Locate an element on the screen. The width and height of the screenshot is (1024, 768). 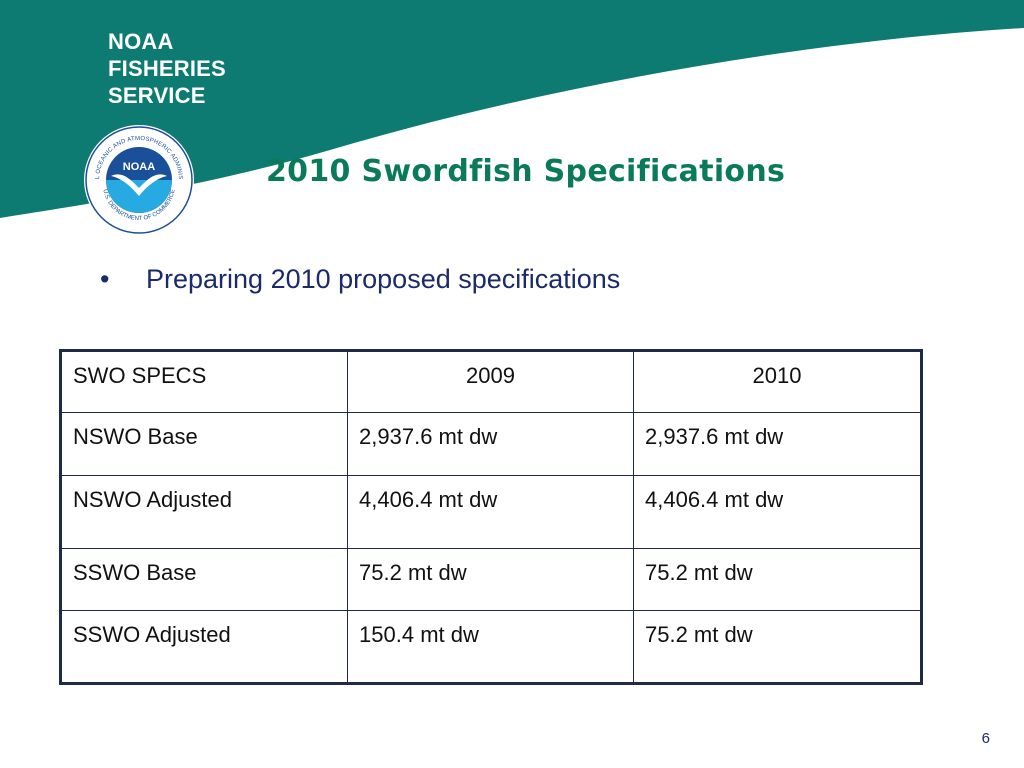
svg-text: NOAA is located at coordinates (139, 167).